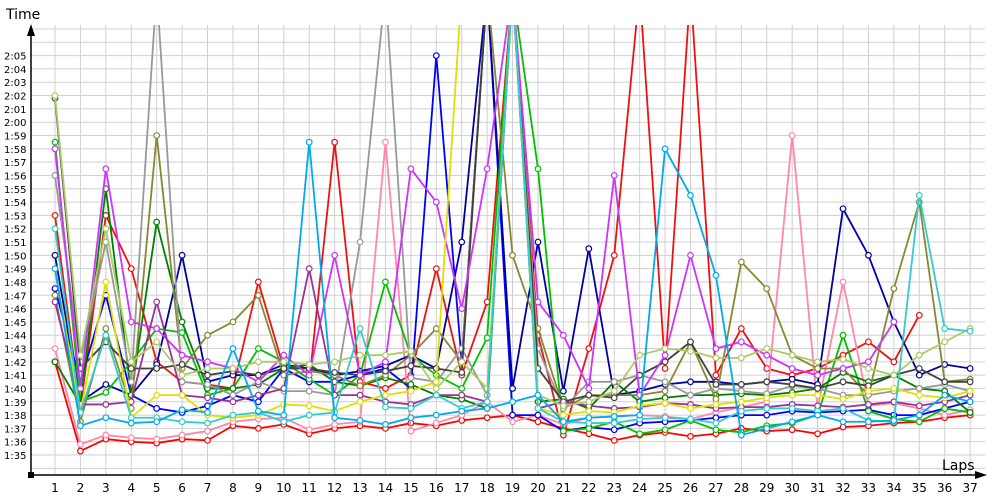 This screenshot has height=500, width=1000. Describe the element at coordinates (106, 488) in the screenshot. I see `x-tick-label: 3` at that location.